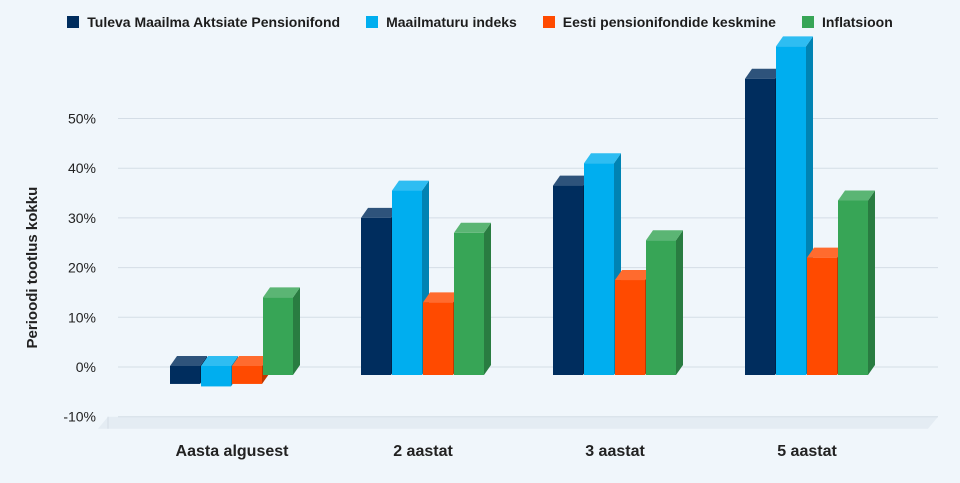  What do you see at coordinates (82, 317) in the screenshot?
I see `y-tick-label: 10%` at bounding box center [82, 317].